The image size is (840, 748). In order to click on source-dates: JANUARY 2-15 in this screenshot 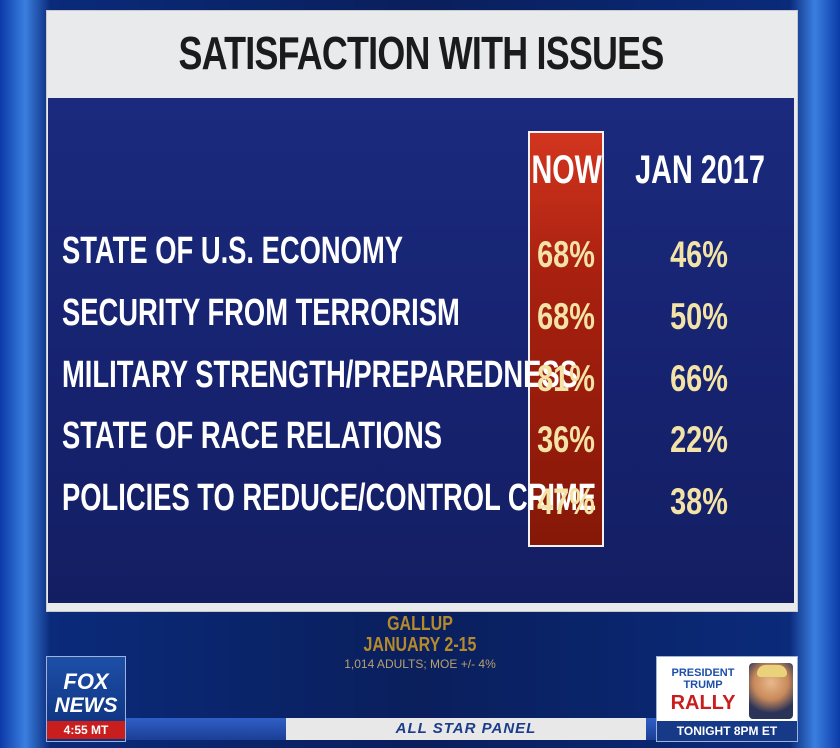, I will do `click(420, 645)`.